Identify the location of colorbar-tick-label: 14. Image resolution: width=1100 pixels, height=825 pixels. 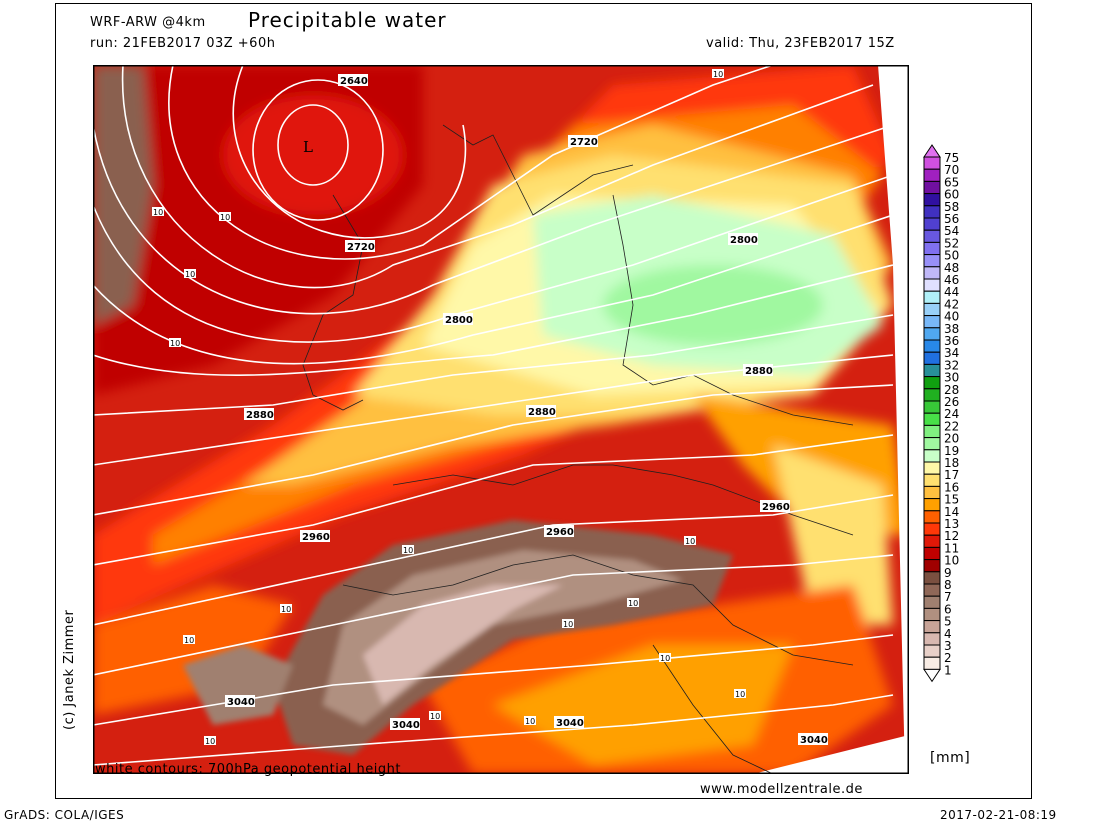
(951, 512).